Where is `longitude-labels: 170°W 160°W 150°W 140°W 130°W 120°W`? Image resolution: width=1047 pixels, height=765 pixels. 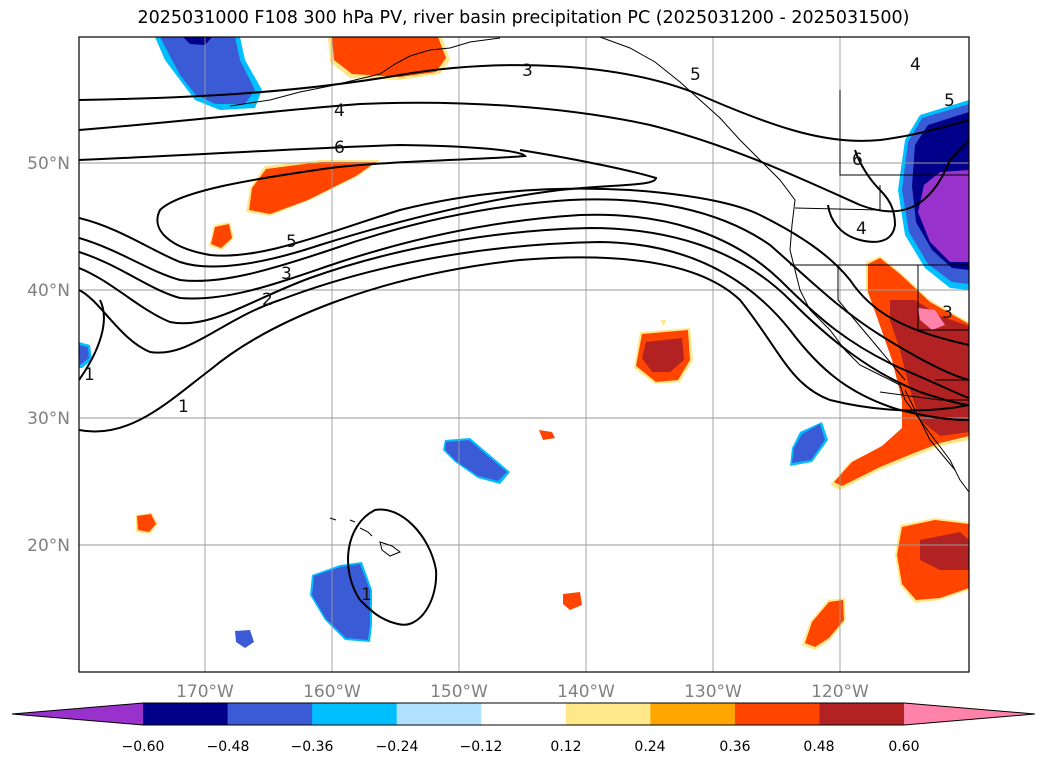 longitude-labels: 170°W 160°W 150°W 140°W 130°W 120°W is located at coordinates (522, 692).